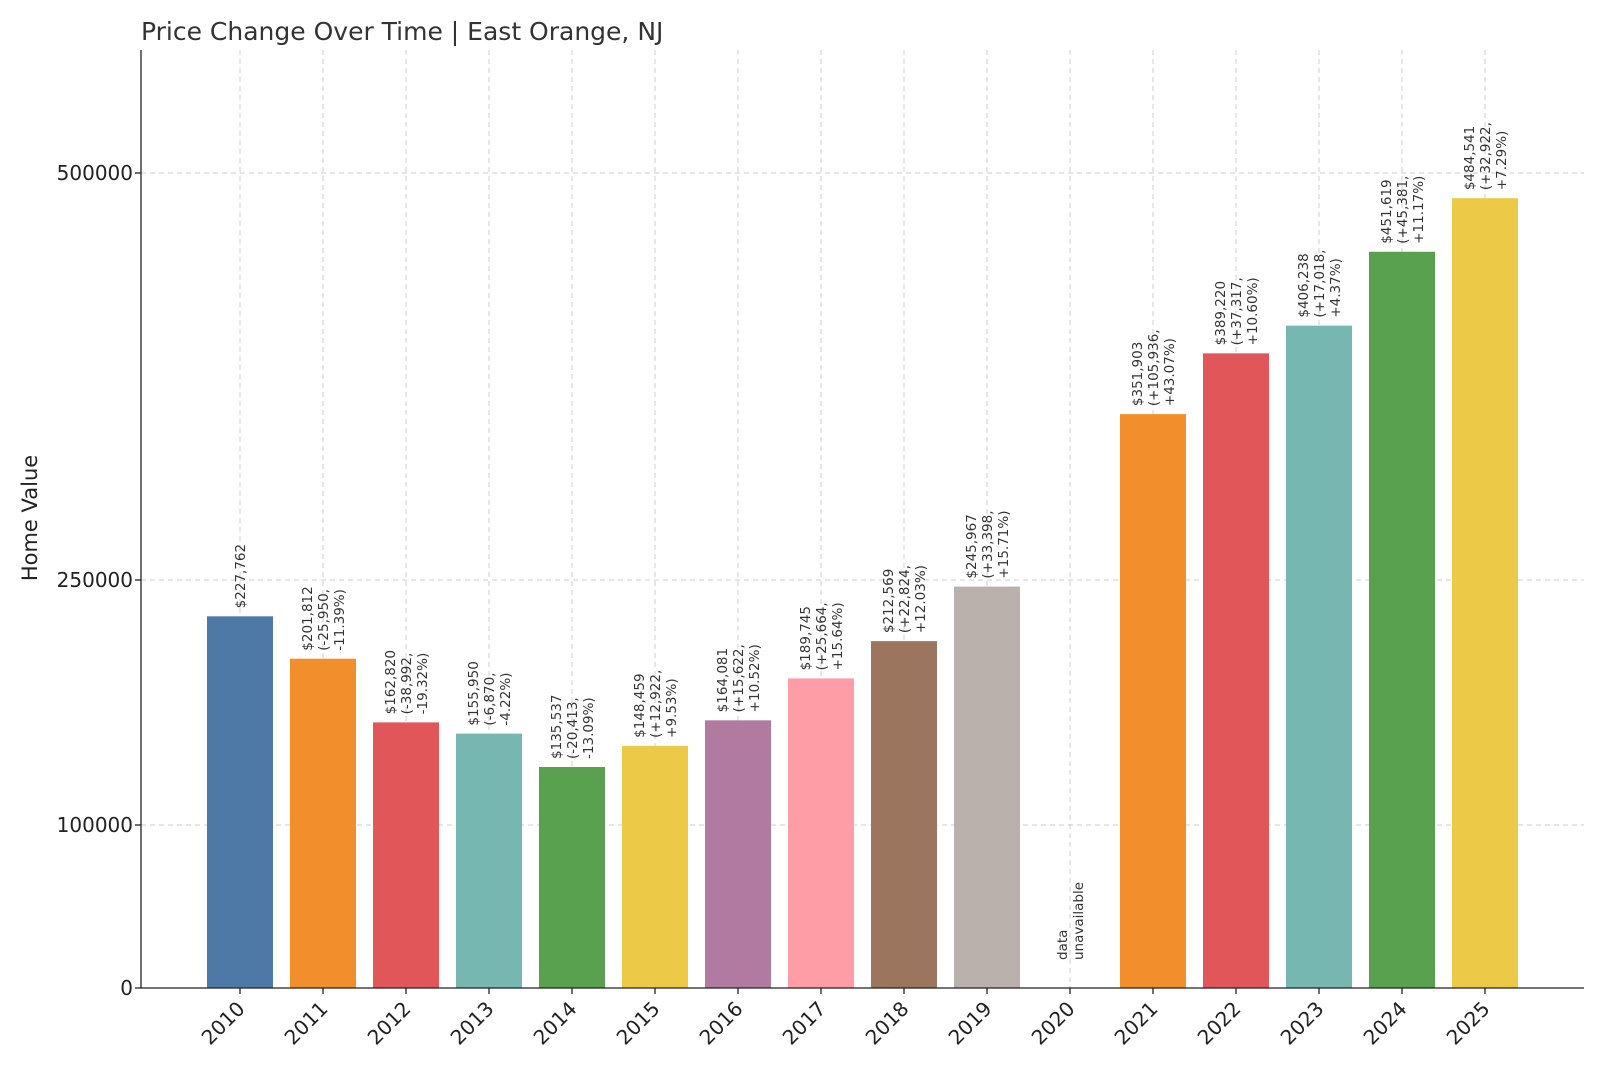 The width and height of the screenshot is (1600, 1067). Describe the element at coordinates (655, 866) in the screenshot. I see `bar-2015` at that location.